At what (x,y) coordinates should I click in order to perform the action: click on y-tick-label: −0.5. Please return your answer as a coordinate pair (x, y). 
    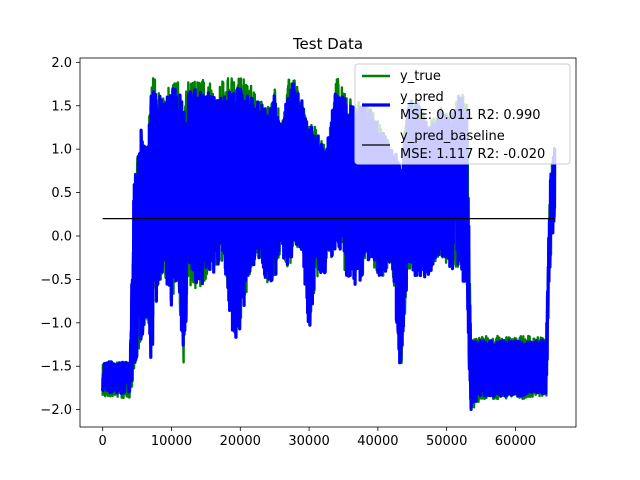
    Looking at the image, I should click on (56, 280).